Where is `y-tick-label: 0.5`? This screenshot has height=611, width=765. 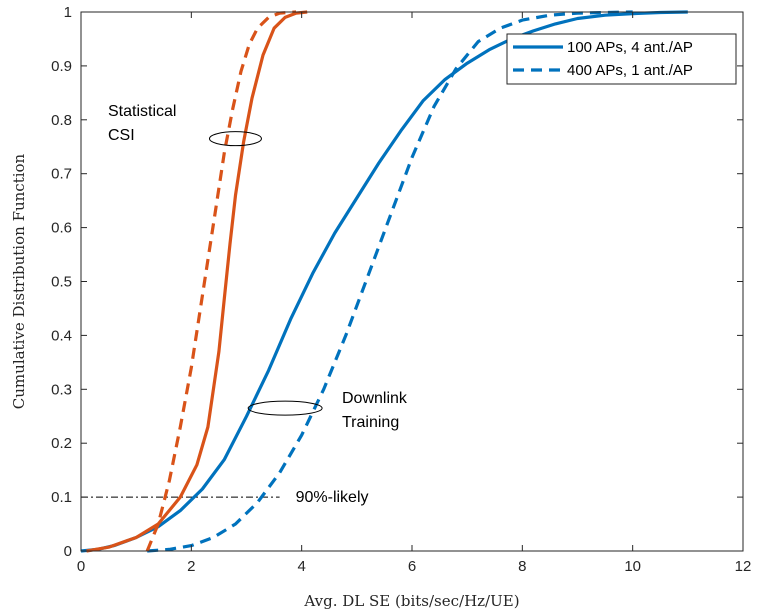 y-tick-label: 0.5 is located at coordinates (61, 282).